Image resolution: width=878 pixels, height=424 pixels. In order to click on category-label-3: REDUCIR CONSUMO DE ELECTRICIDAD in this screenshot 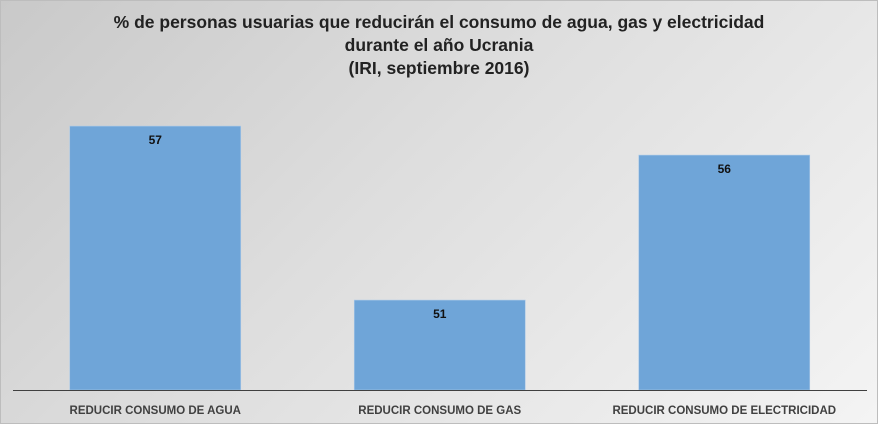, I will do `click(724, 411)`.